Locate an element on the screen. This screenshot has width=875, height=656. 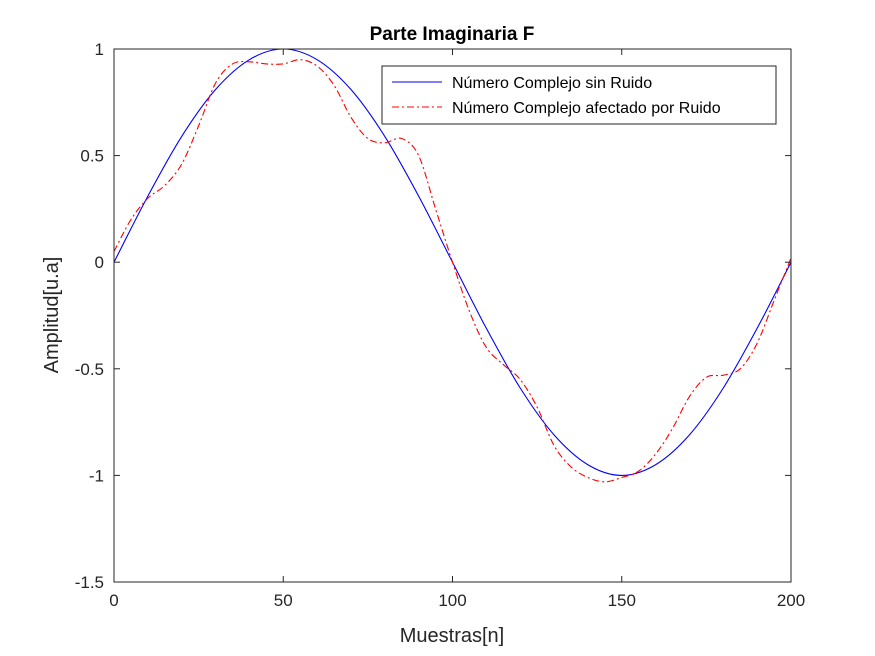
legend-label-2: Número Complejo afectado por Ruido is located at coordinates (586, 108).